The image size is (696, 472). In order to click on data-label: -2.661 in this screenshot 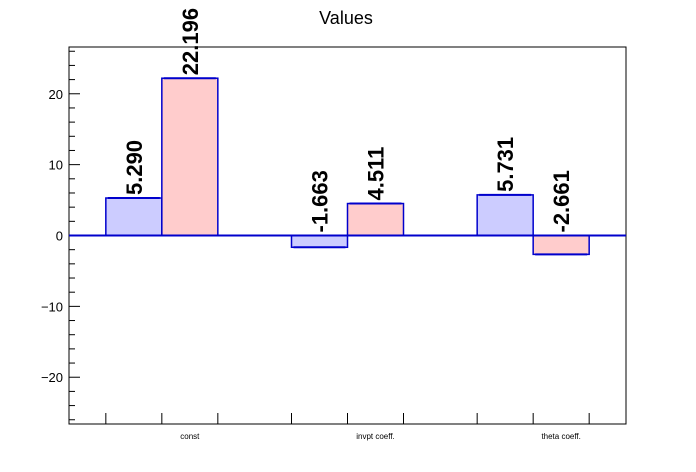, I will do `click(561, 201)`.